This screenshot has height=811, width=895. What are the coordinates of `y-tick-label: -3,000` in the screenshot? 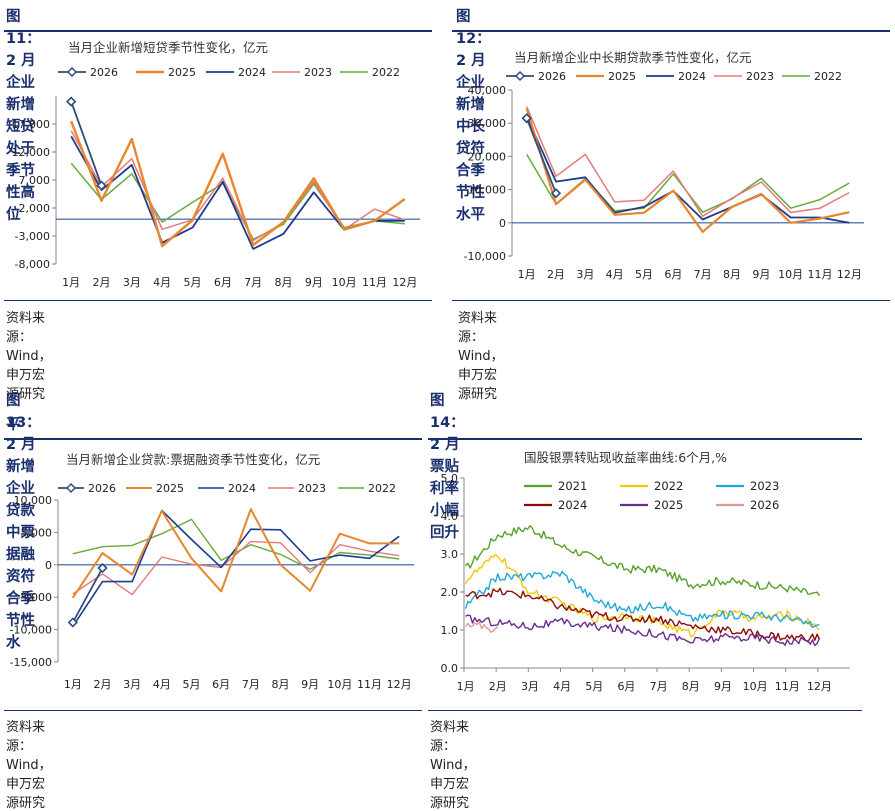 It's located at (32, 236).